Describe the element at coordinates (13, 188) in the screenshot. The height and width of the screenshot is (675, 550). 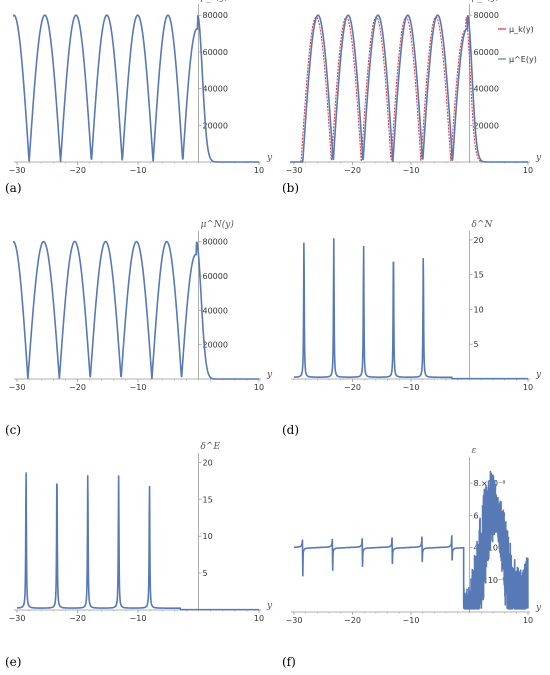
I see `panel-caption: (a)` at that location.